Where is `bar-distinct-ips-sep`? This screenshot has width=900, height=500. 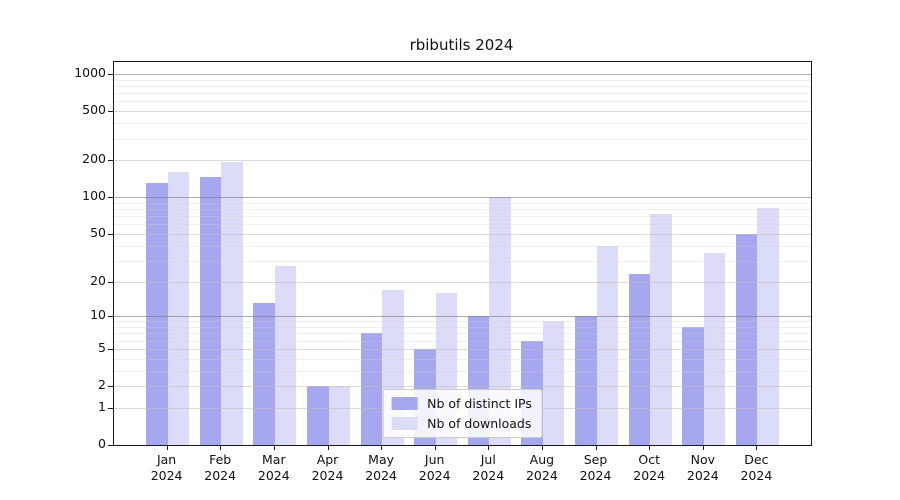
bar-distinct-ips-sep is located at coordinates (586, 380).